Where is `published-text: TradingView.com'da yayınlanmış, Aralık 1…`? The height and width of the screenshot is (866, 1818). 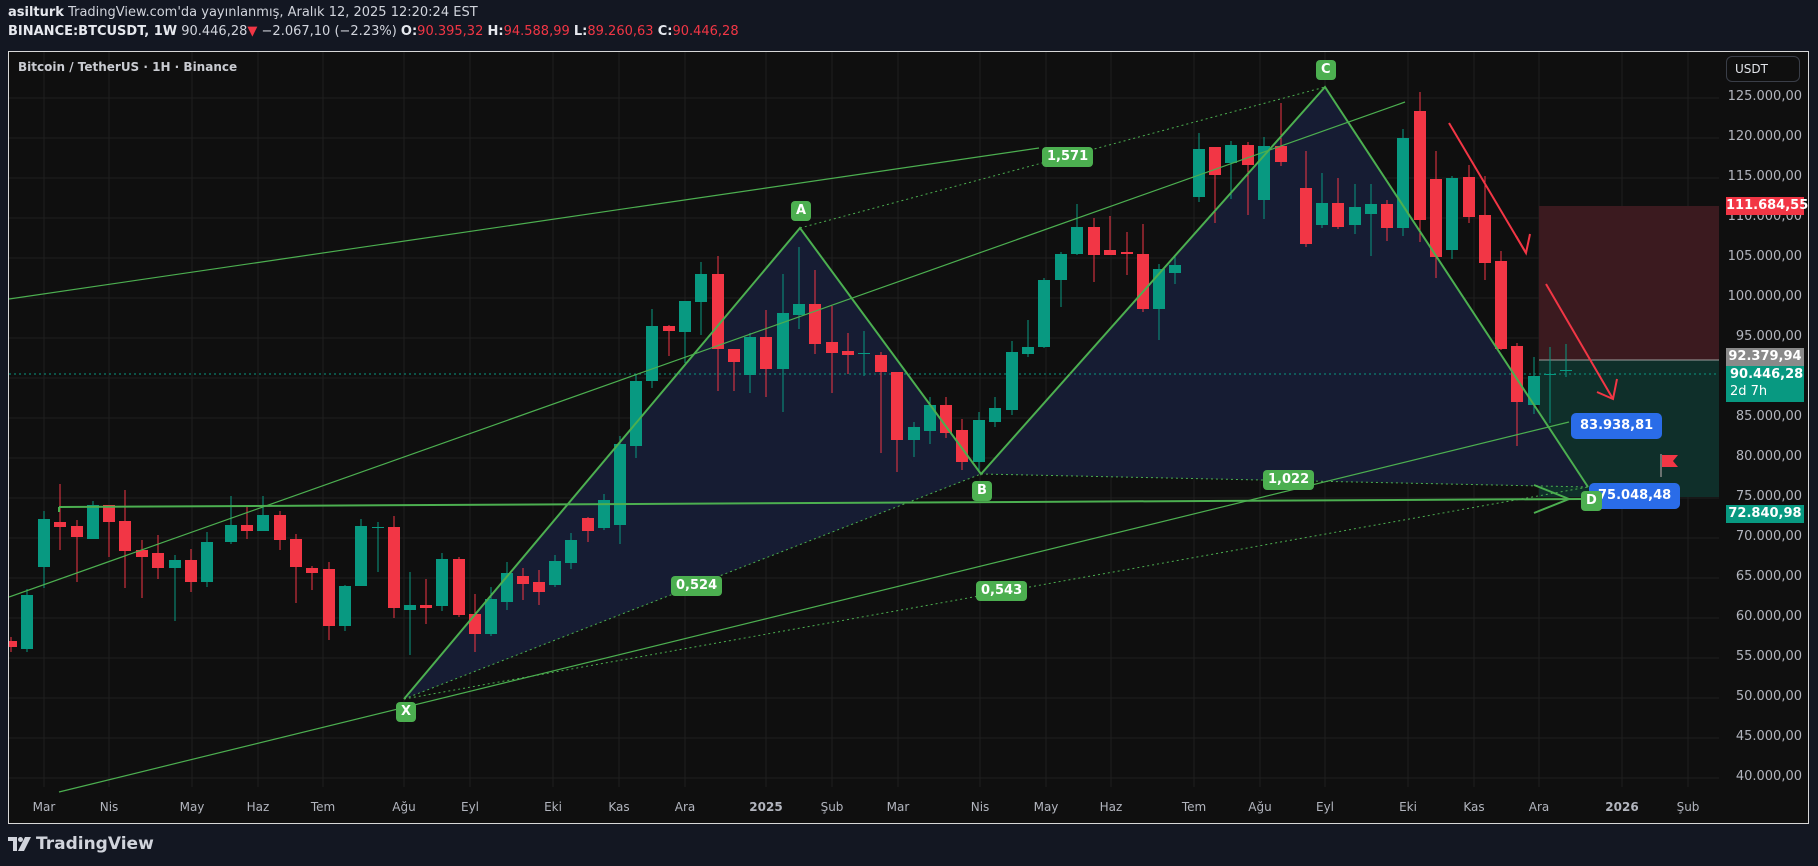 published-text: TradingView.com'da yayınlanmış, Aralık 1… is located at coordinates (273, 12).